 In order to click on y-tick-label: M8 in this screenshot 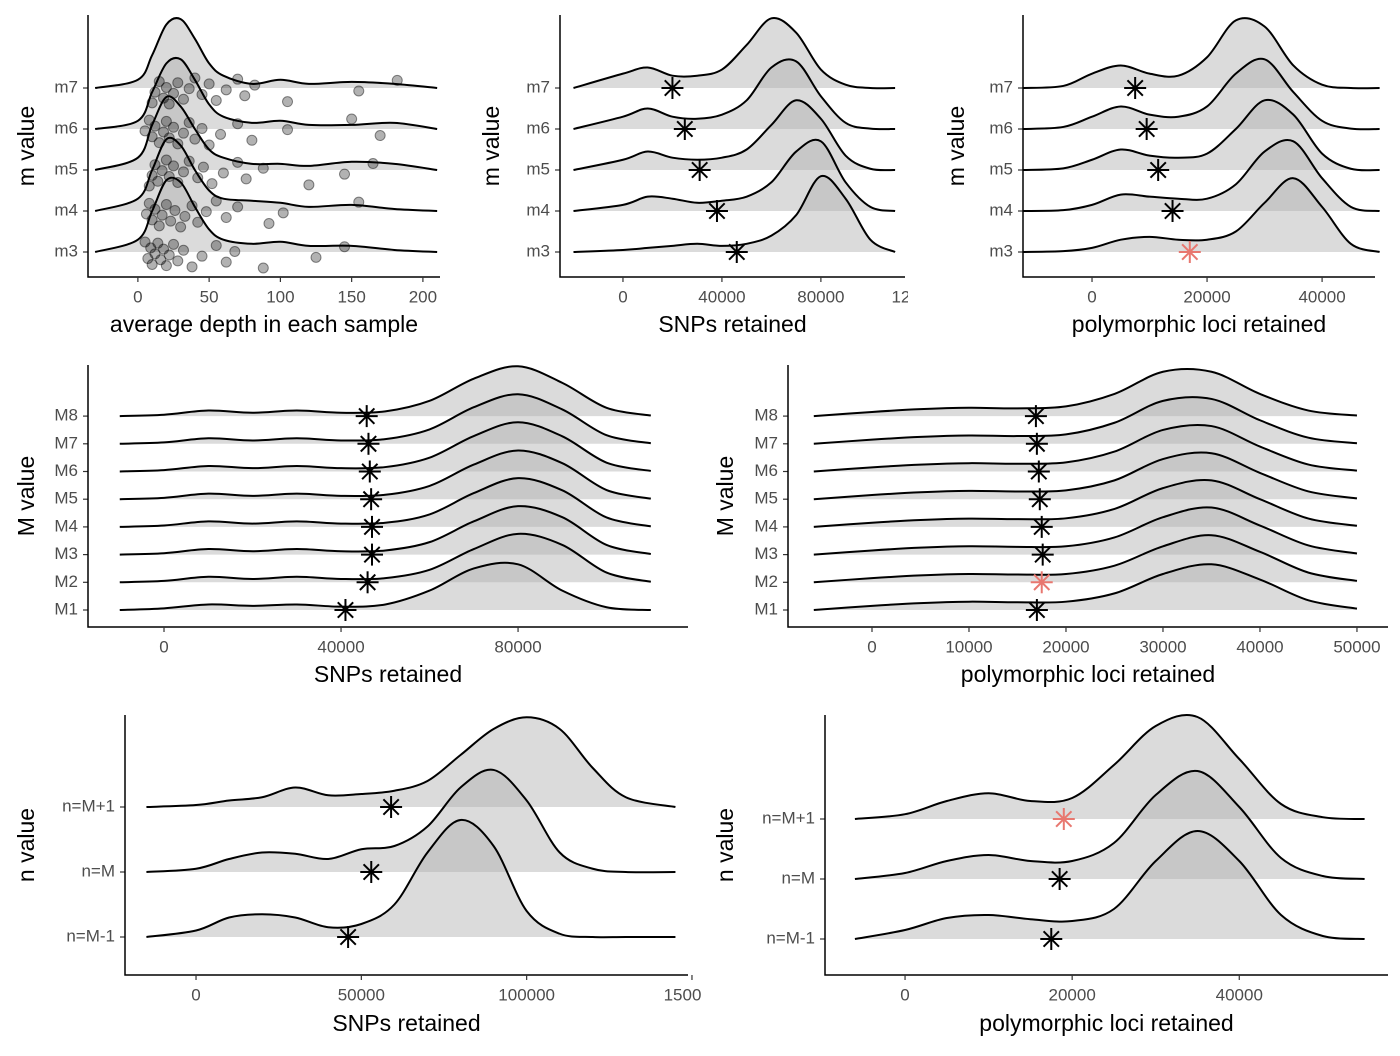, I will do `click(66, 415)`.